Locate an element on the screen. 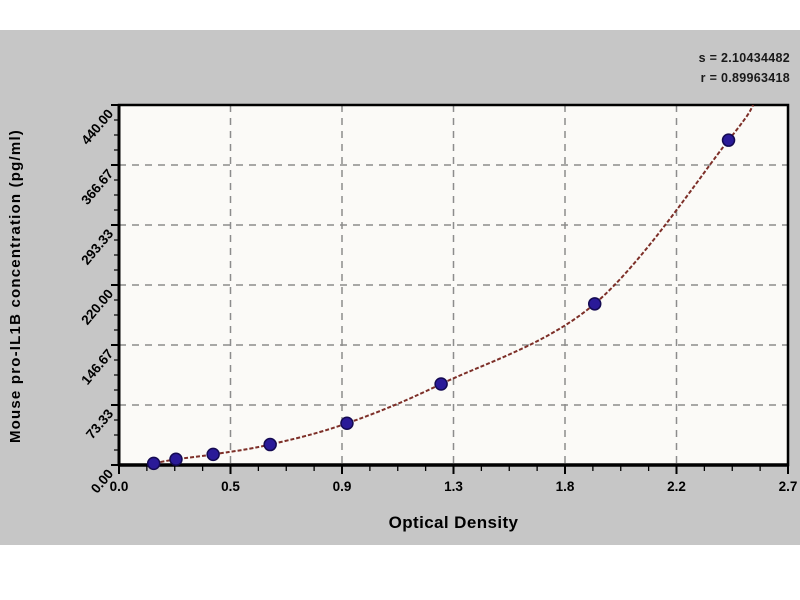 Image resolution: width=800 pixels, height=600 pixels. x-tick-label: 0.9 is located at coordinates (342, 486).